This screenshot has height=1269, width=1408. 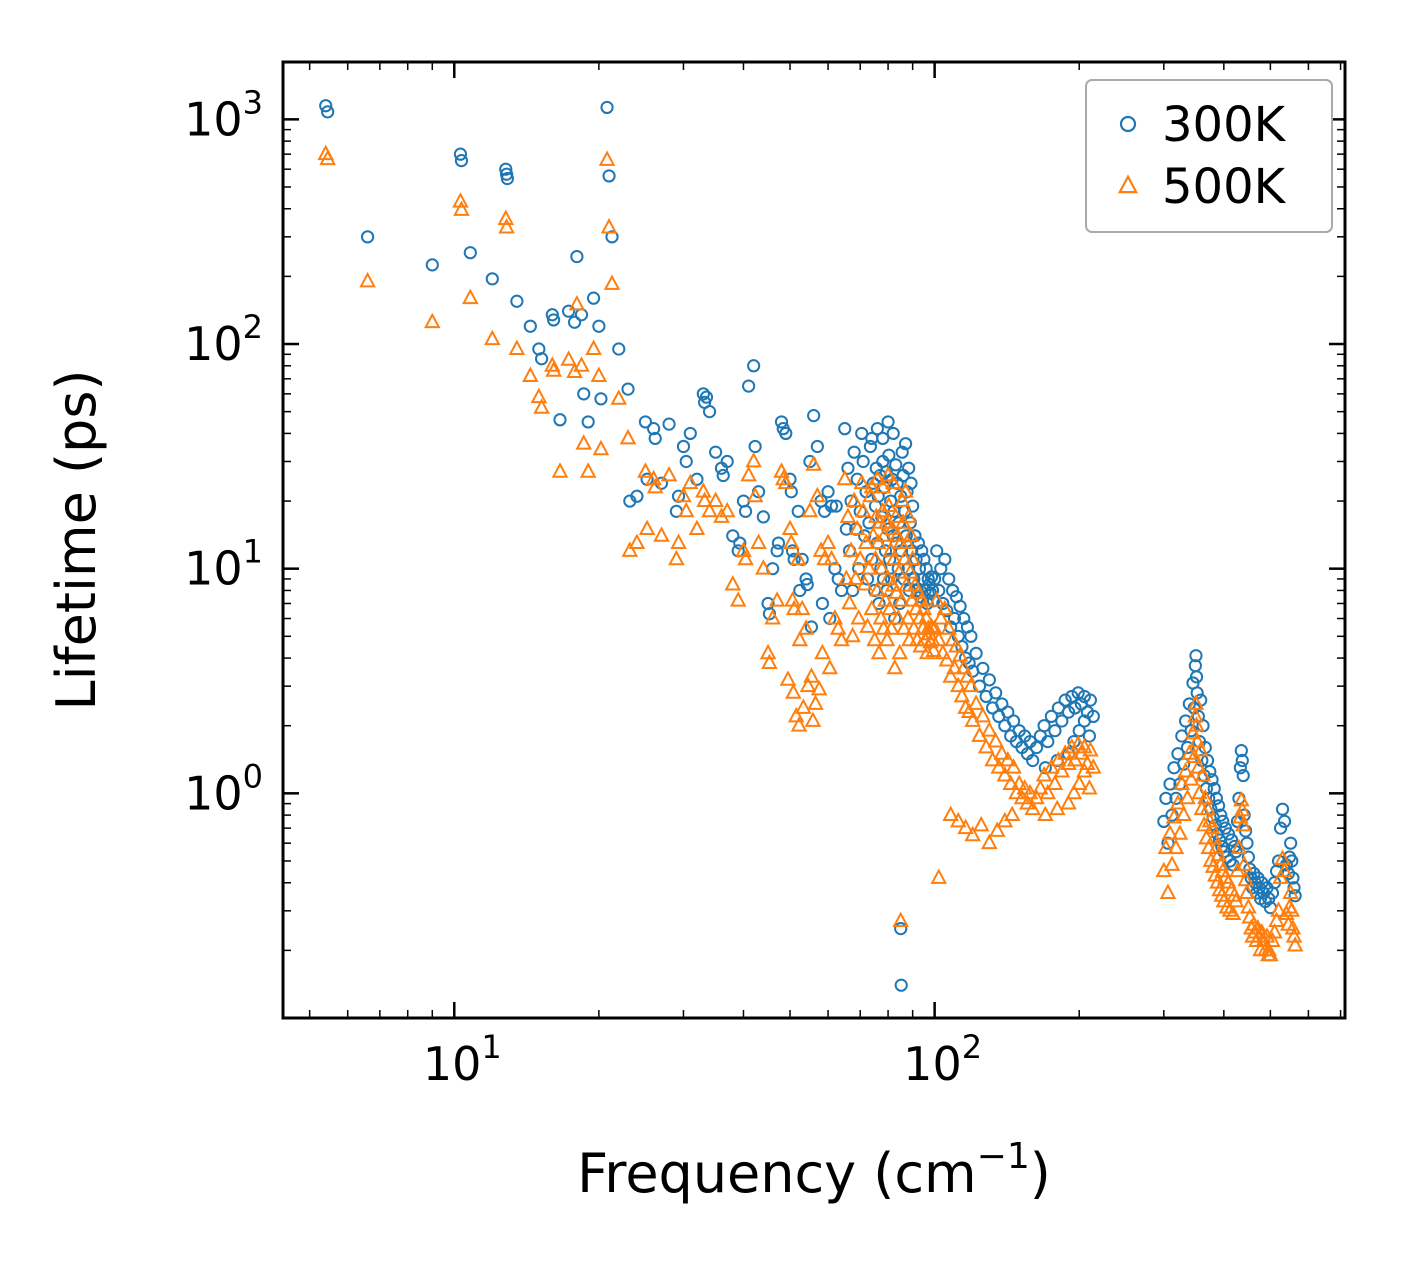 I want to click on y-tick-label: 10², so click(x=223, y=339).